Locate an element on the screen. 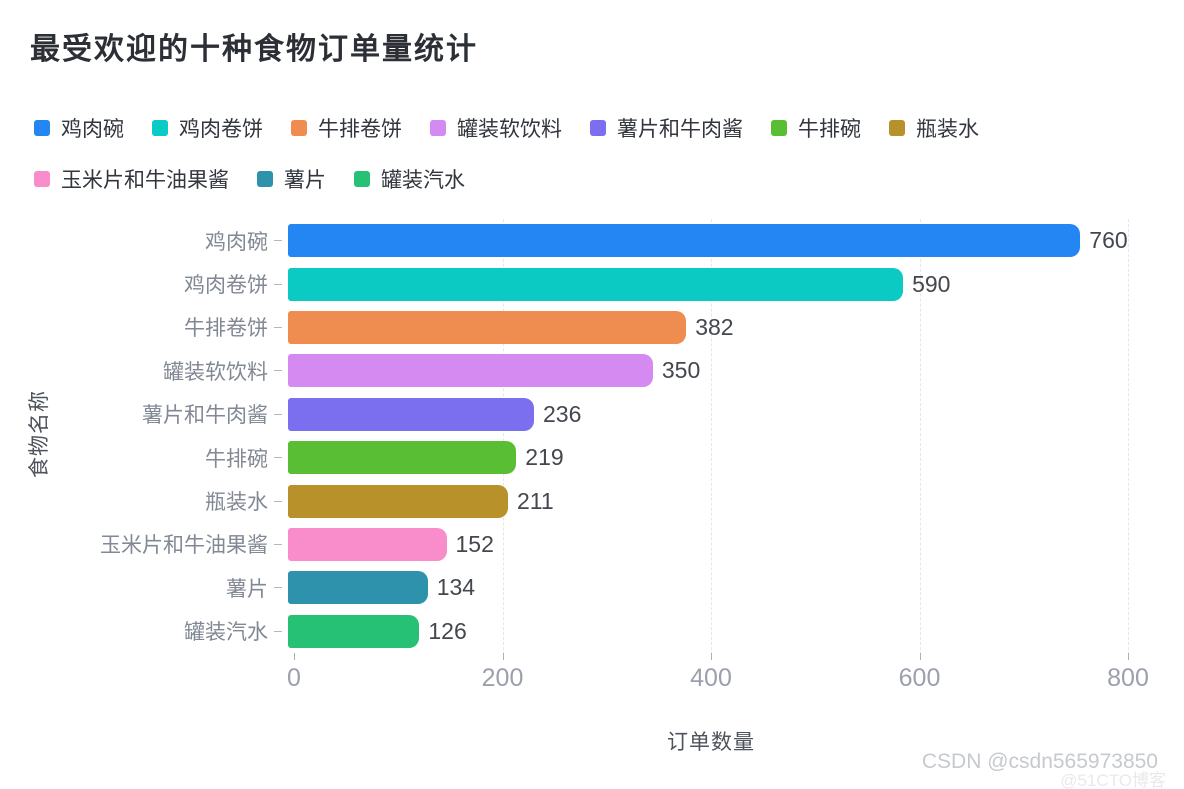 The height and width of the screenshot is (789, 1184). legend-row-2: 玉米片和牛油果酱 薯片 罐装汽水 is located at coordinates (506, 179).